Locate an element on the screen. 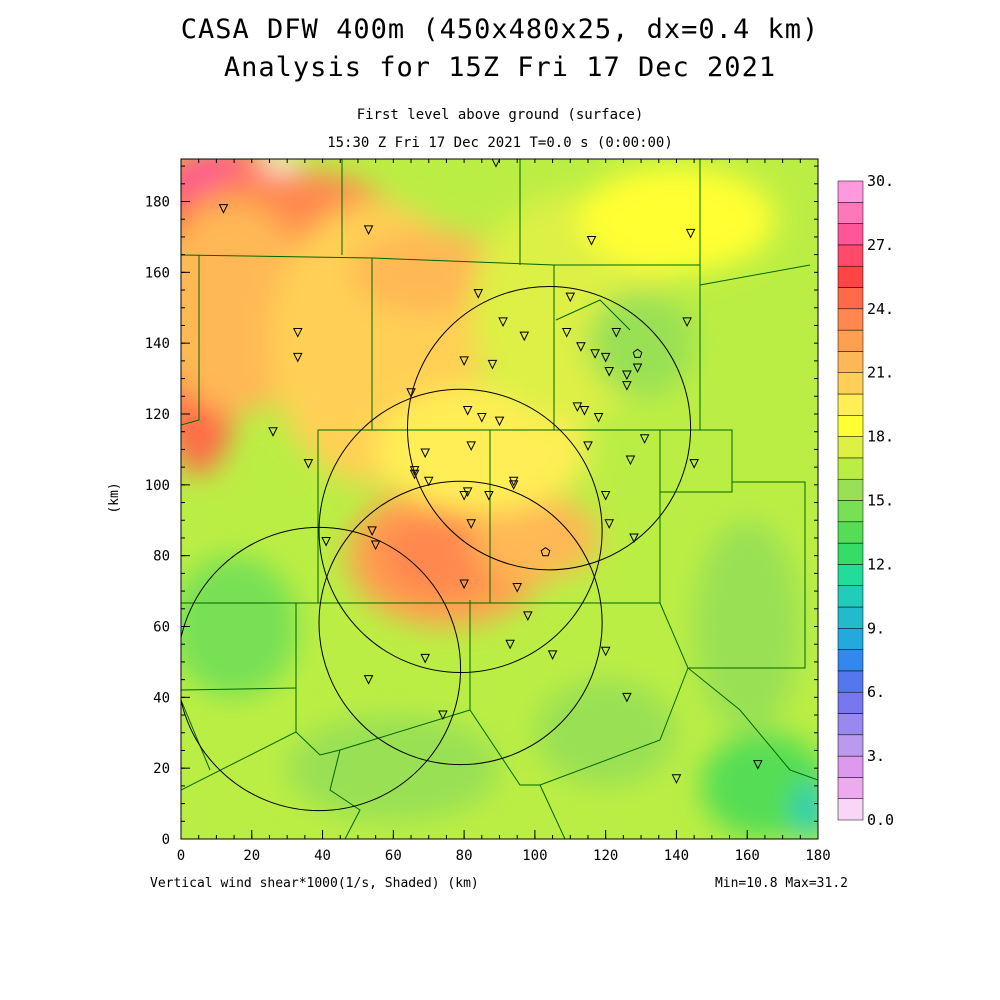 Image resolution: width=1000 pixels, height=1000 pixels. x-tick-label: 140 is located at coordinates (676, 856).